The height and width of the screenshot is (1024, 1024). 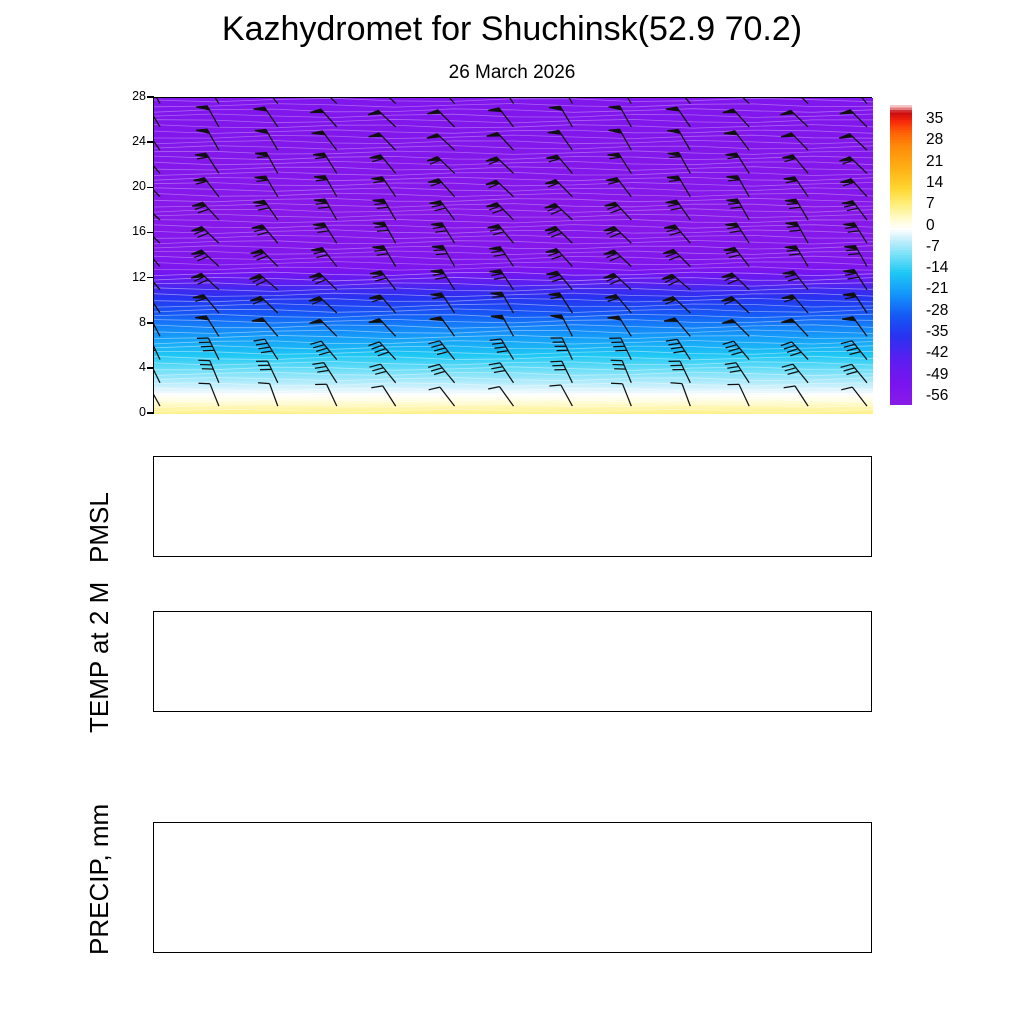 I want to click on temp-axis-title: TEMP at 2 M, so click(x=99, y=657).